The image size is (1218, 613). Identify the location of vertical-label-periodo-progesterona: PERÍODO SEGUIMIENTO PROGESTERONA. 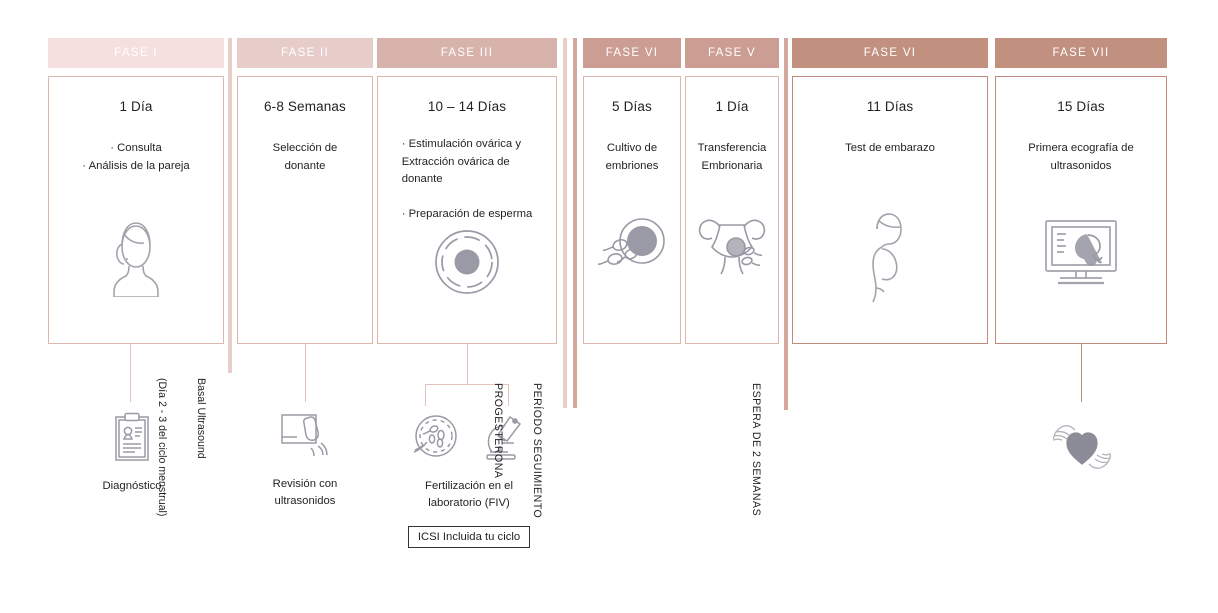
(517, 450).